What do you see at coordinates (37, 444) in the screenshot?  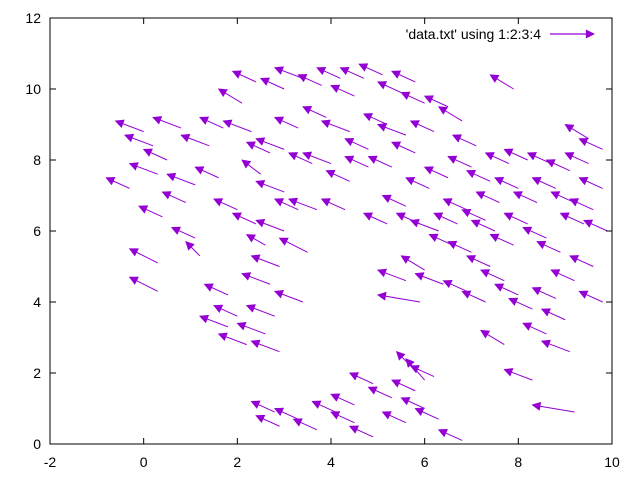 I see `y-tick-label: 0` at bounding box center [37, 444].